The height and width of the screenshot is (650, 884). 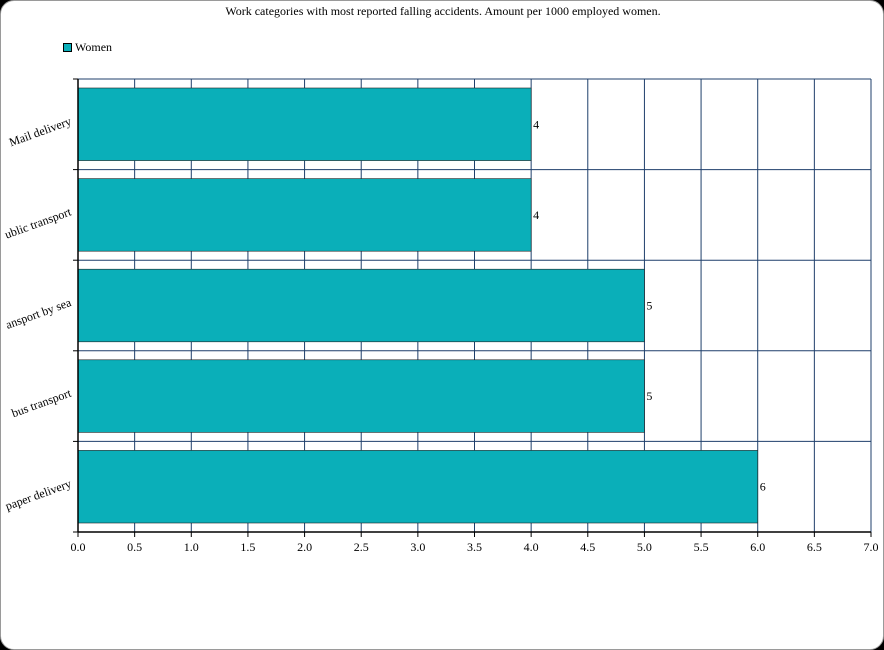 What do you see at coordinates (417, 547) in the screenshot?
I see `x-tick-label: 3.0` at bounding box center [417, 547].